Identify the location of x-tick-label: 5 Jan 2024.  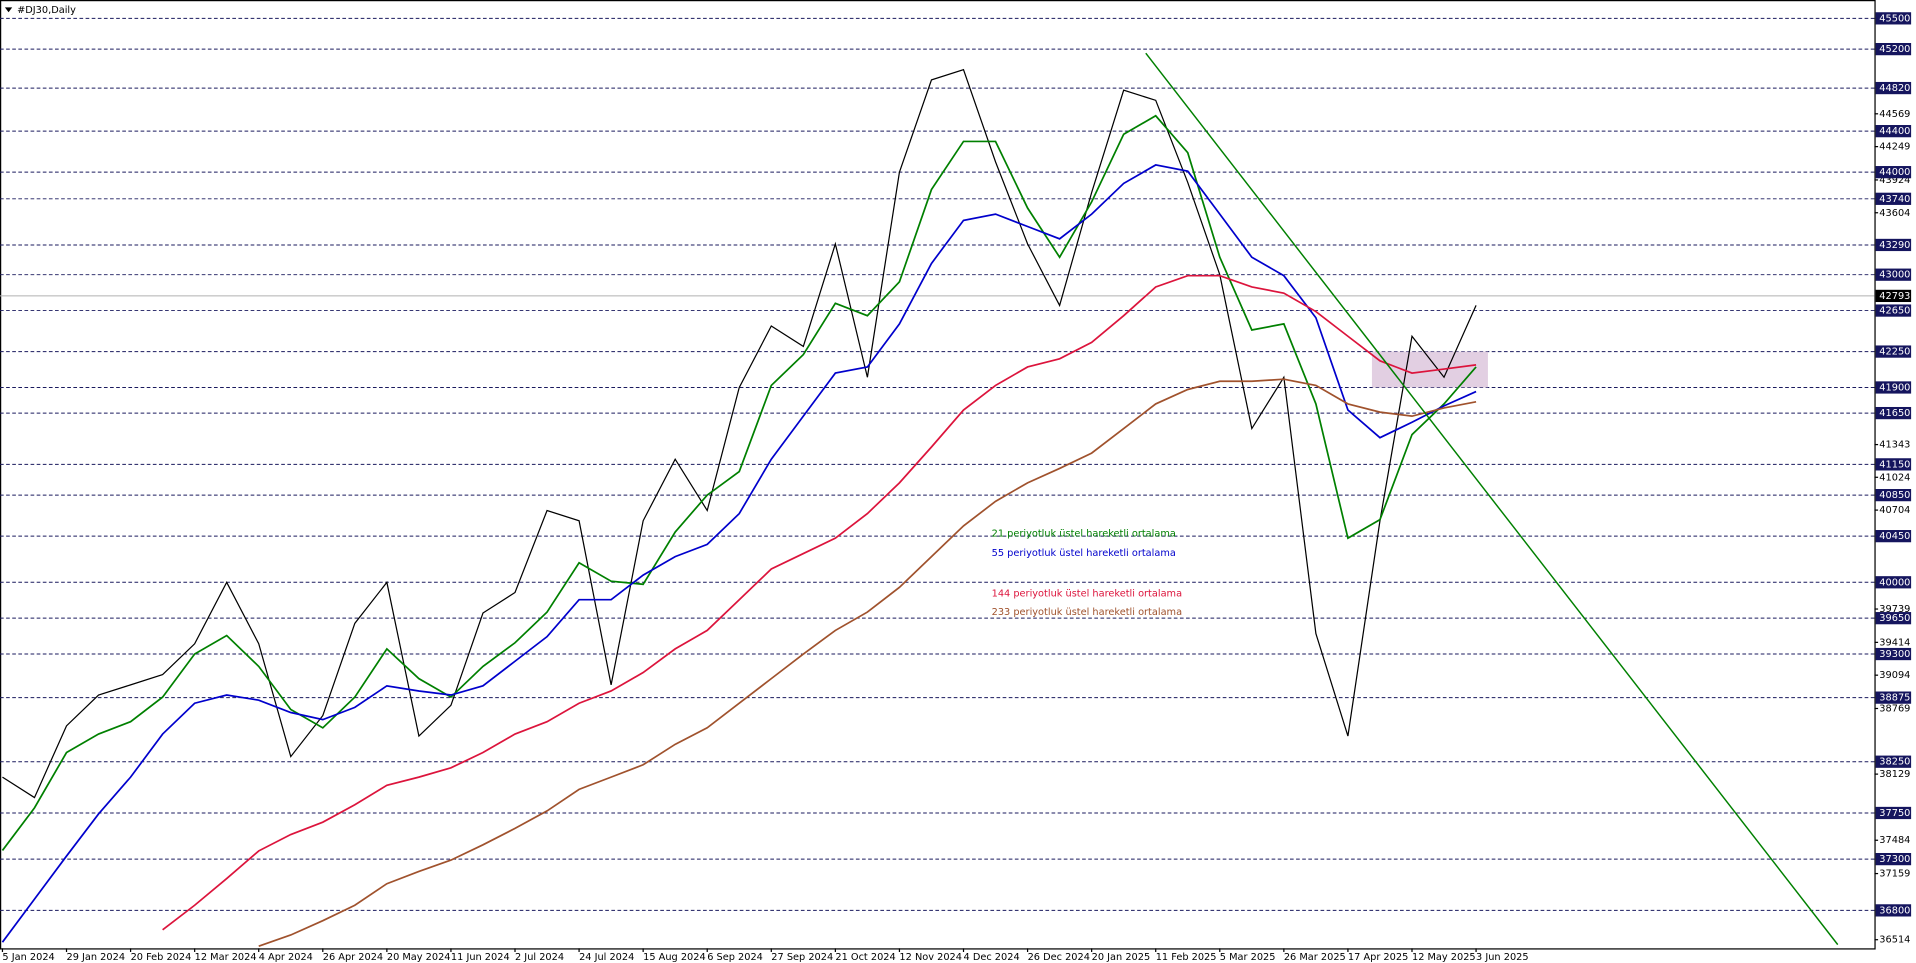
(28, 957).